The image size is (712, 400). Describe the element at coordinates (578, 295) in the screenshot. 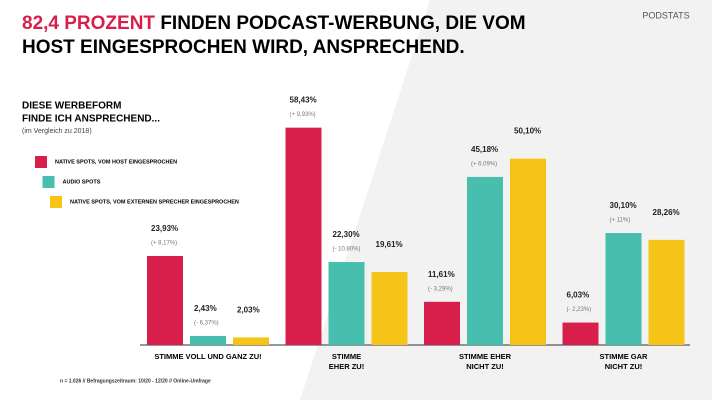

I see `value-label: 6,03%` at that location.